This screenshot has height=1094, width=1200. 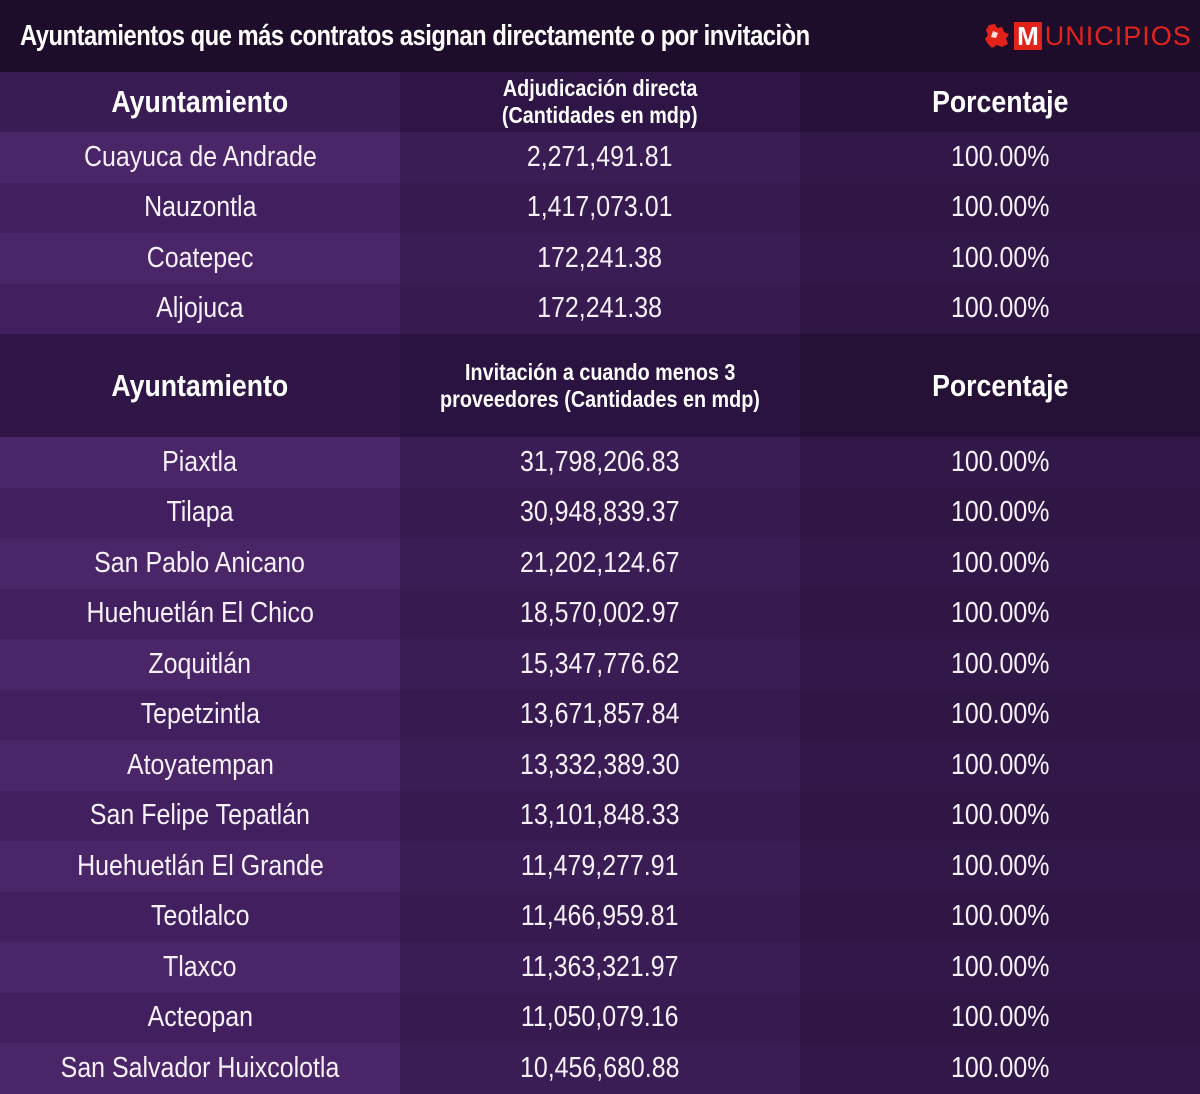 I want to click on table-row: Huehuetlán El Grande 11,479,277.91 100.00%, so click(x=600, y=866).